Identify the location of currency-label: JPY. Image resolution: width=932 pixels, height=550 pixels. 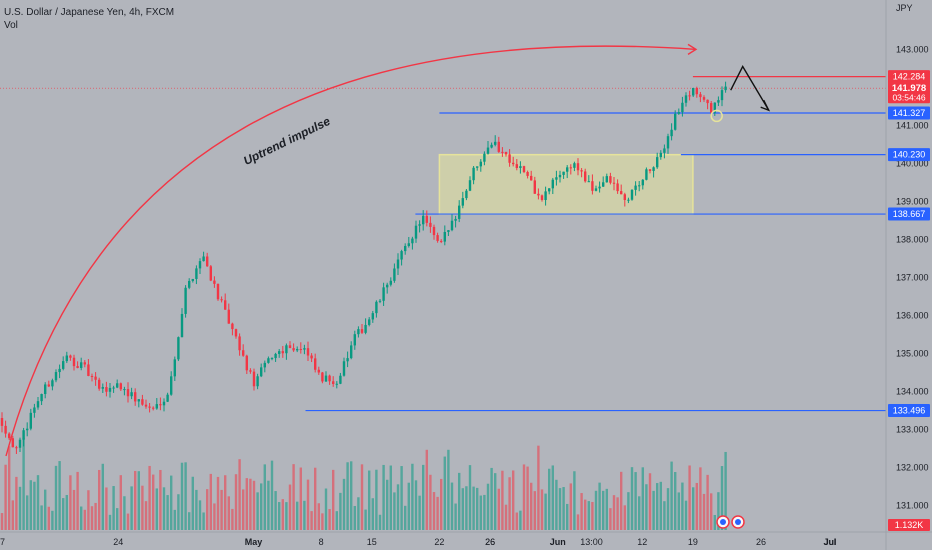
(904, 8).